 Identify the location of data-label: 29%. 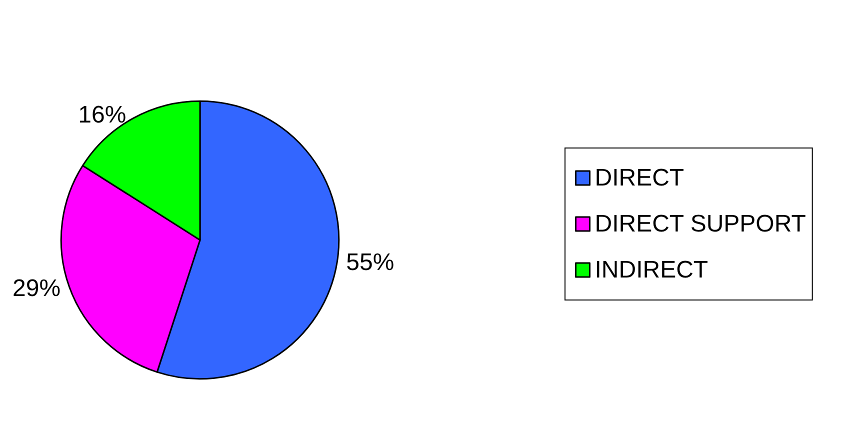
(36, 288).